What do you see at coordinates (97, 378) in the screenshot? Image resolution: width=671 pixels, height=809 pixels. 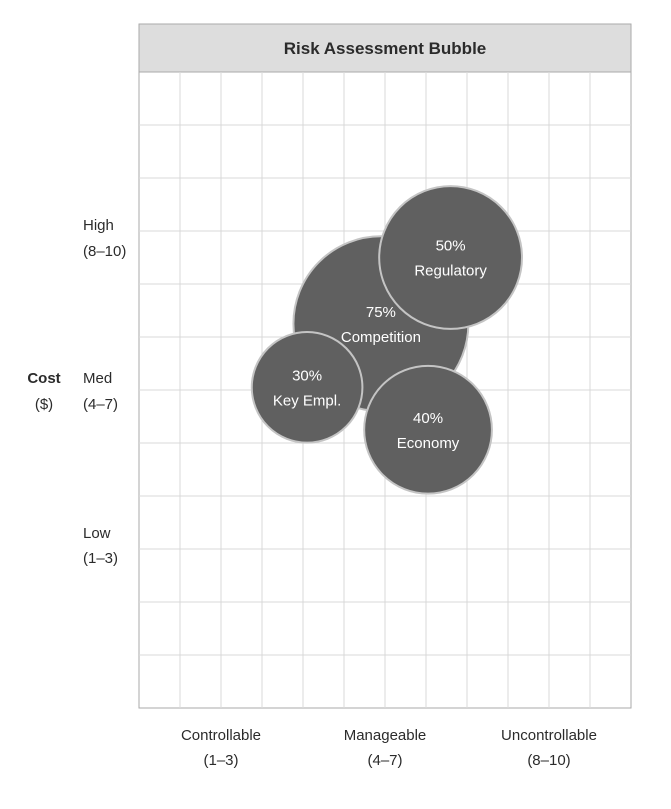 I see `y-group-label-med: Med` at bounding box center [97, 378].